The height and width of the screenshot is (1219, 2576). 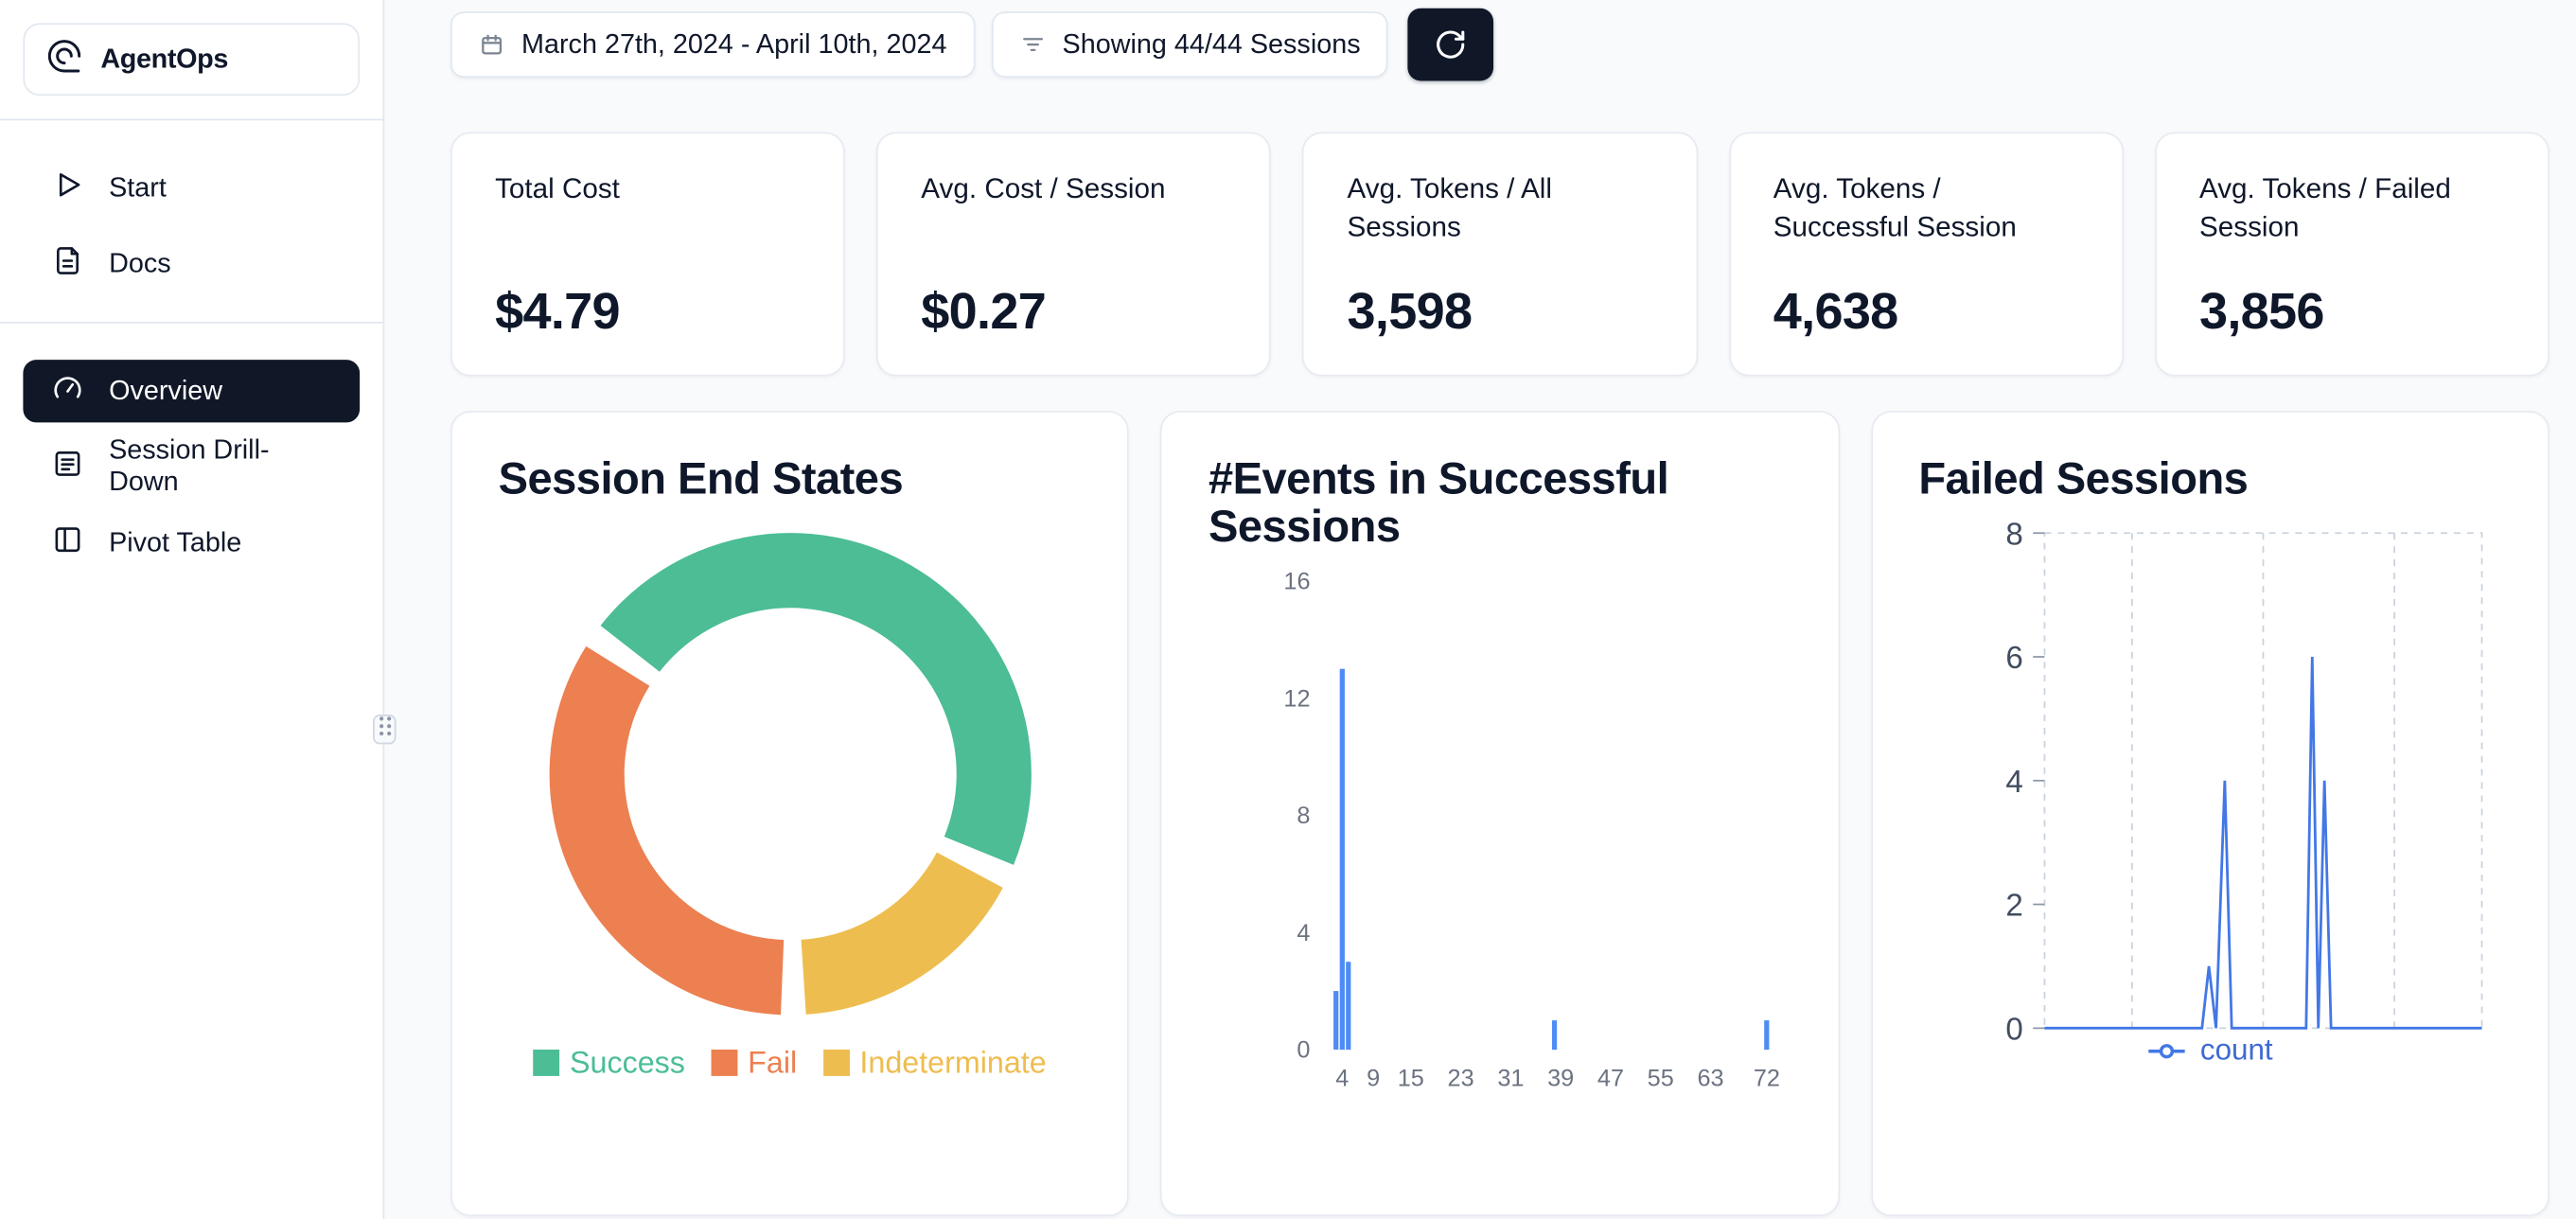 I want to click on date-range-button: March 27th, 2024 - April 10th, 2024, so click(x=713, y=44).